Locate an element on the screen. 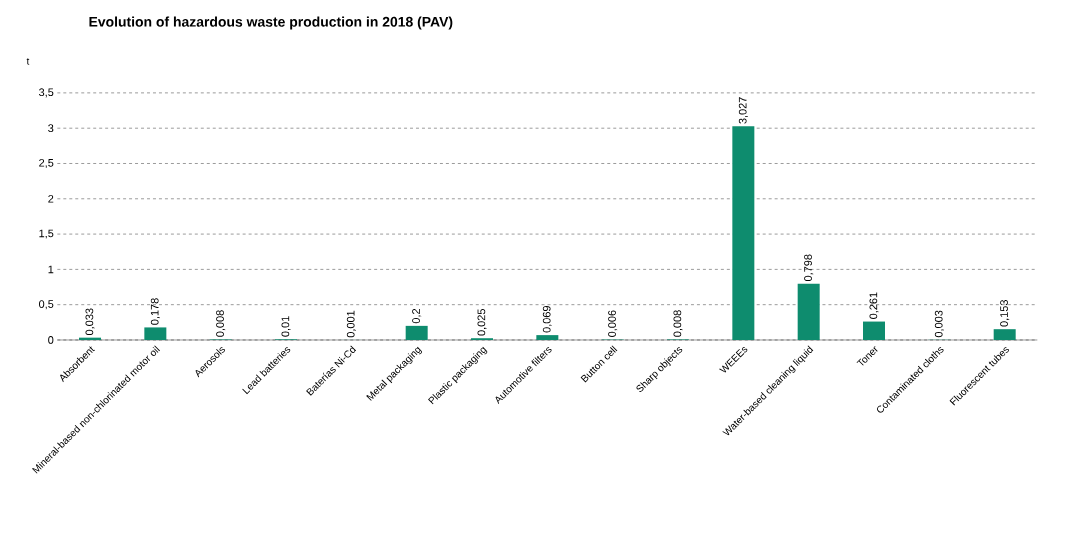 The image size is (1087, 553). y-tick-label: 0,5 is located at coordinates (46, 305).